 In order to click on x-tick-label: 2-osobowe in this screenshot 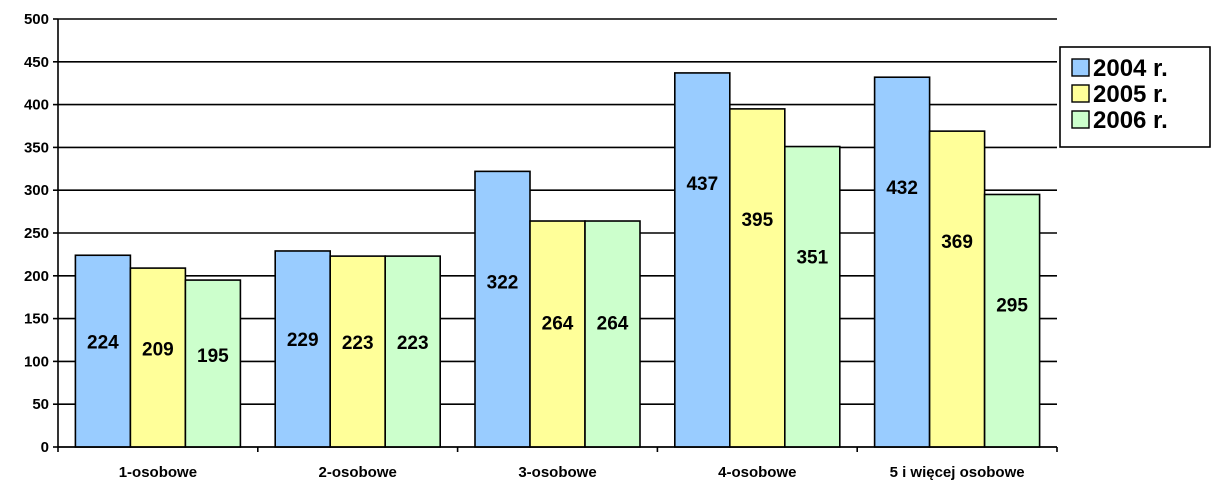, I will do `click(358, 472)`.